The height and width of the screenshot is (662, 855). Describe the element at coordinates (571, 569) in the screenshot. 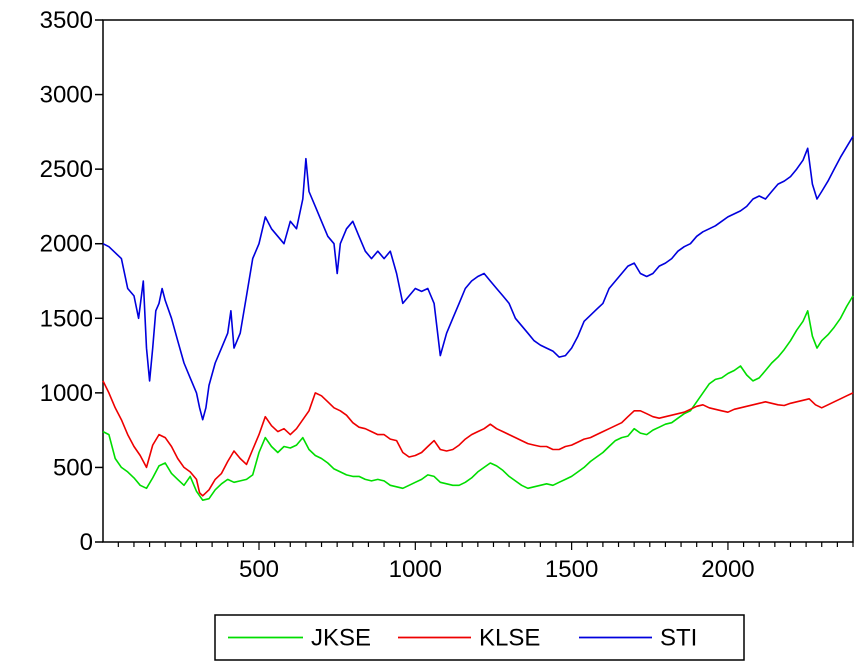

I see `x-tick-label: 1500` at that location.